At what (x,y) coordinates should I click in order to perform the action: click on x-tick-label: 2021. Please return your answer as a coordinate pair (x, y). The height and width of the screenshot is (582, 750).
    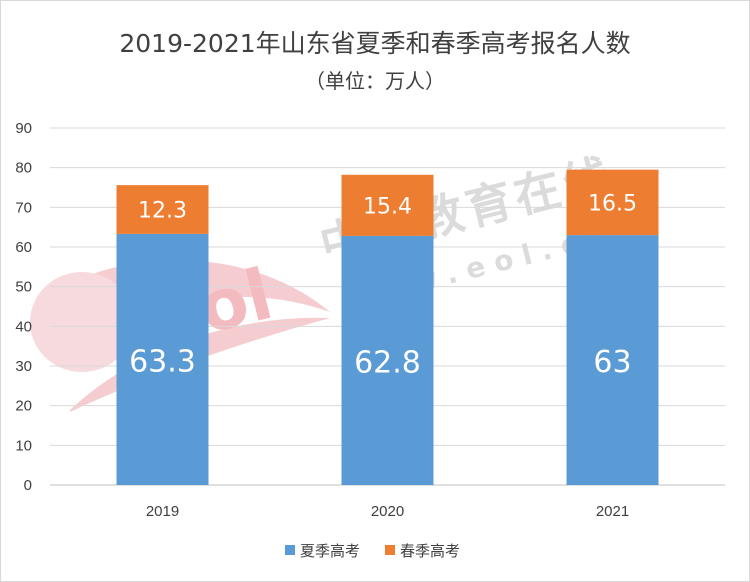
    Looking at the image, I should click on (612, 511).